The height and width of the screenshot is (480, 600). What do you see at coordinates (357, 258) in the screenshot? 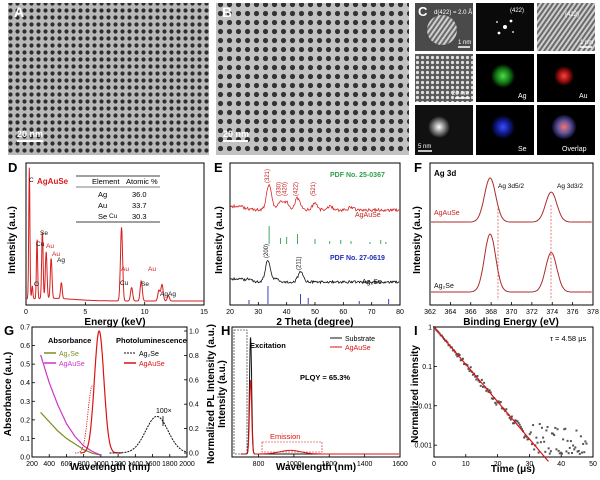
I see `pdf-label-bottom: PDF No. 27-0619` at bounding box center [357, 258].